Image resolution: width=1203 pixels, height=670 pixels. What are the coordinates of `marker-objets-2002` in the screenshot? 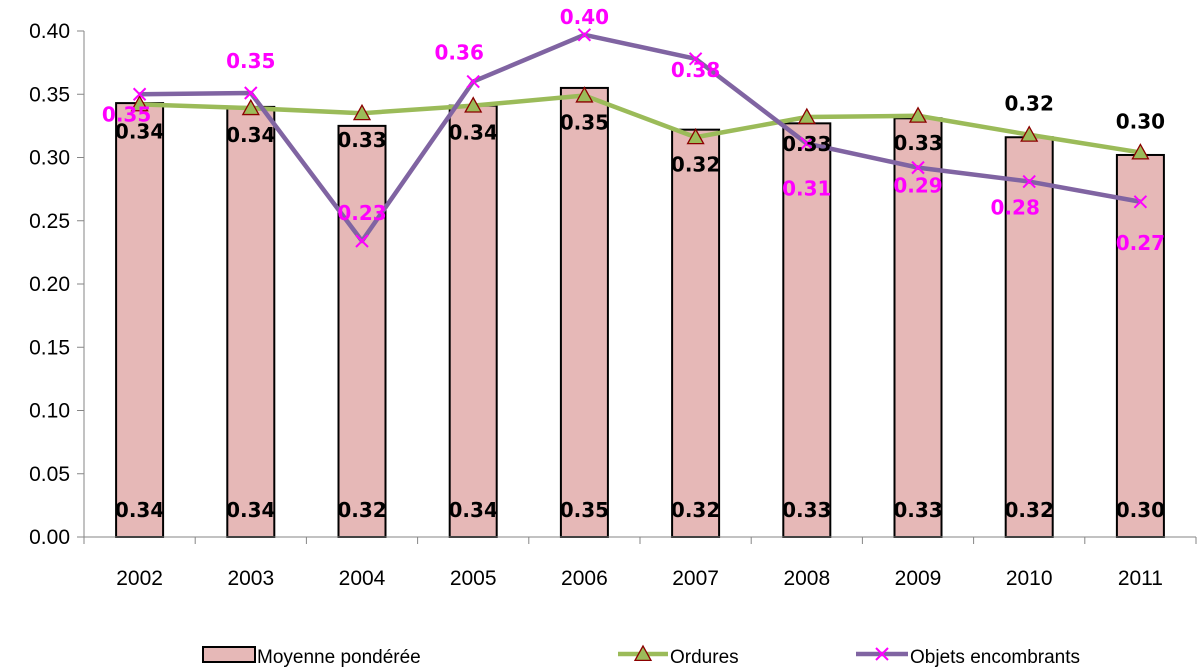 It's located at (139, 94).